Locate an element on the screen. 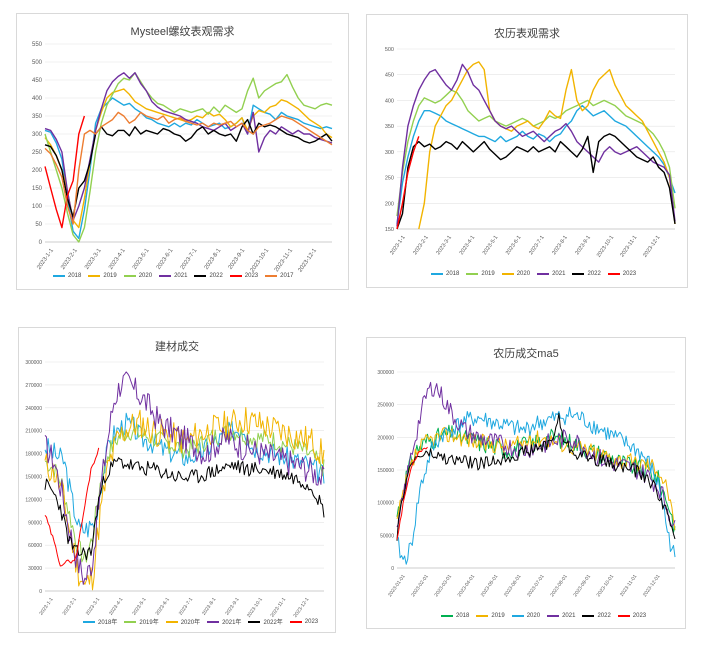 Image resolution: width=704 pixels, height=645 pixels. x-tick-label: 2023-11-1 is located at coordinates (628, 247).